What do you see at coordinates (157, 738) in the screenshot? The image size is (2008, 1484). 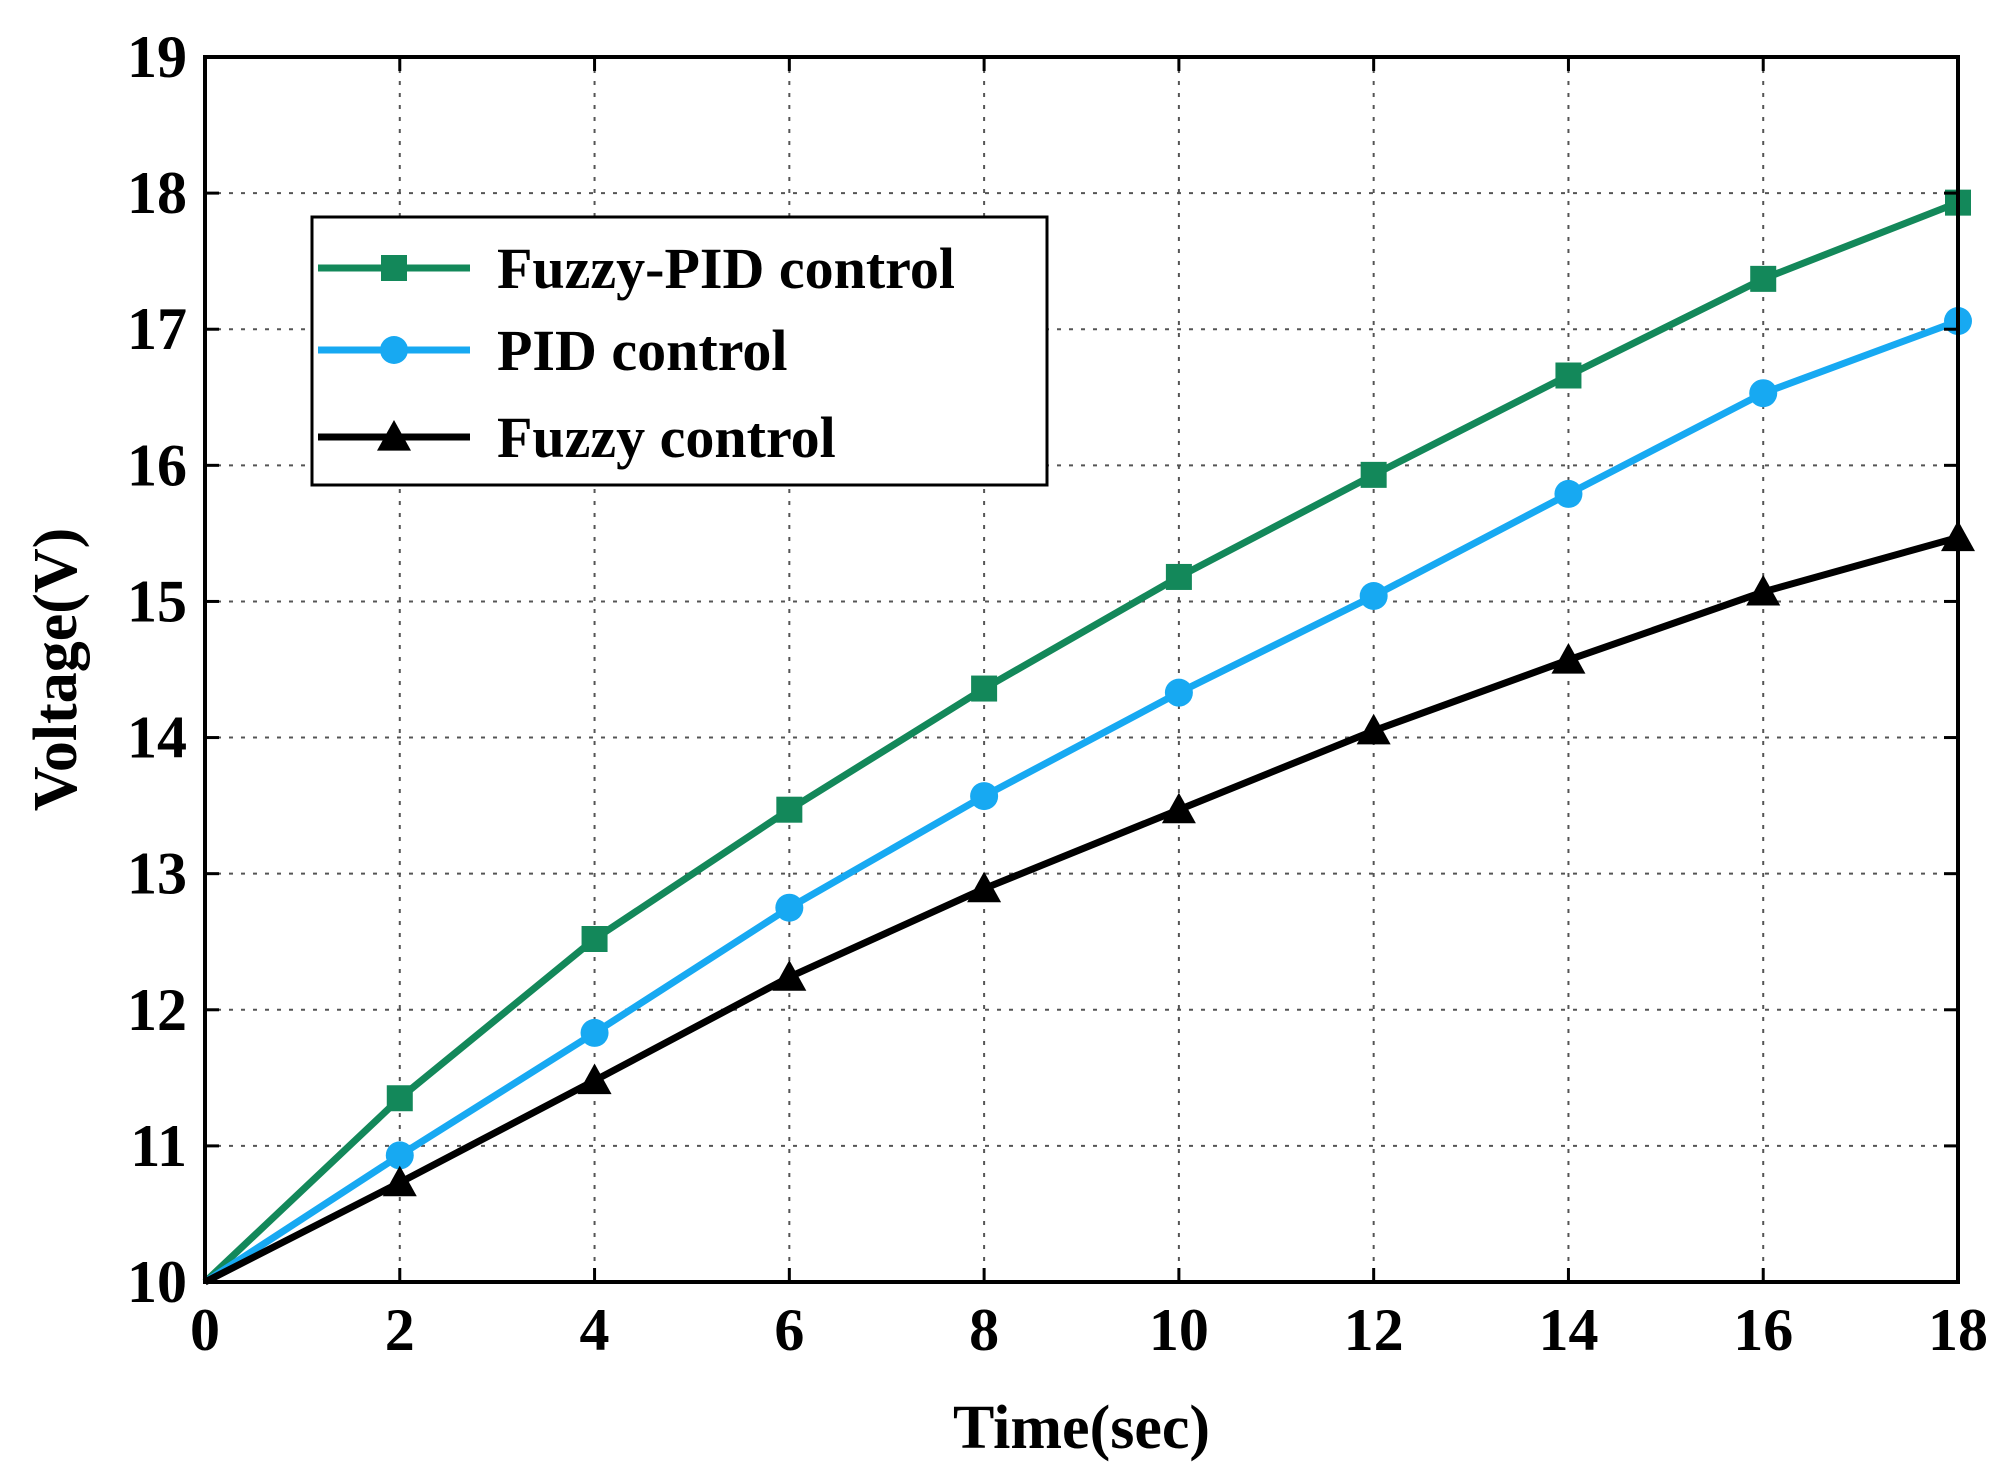 I see `y-tick-label: 14` at bounding box center [157, 738].